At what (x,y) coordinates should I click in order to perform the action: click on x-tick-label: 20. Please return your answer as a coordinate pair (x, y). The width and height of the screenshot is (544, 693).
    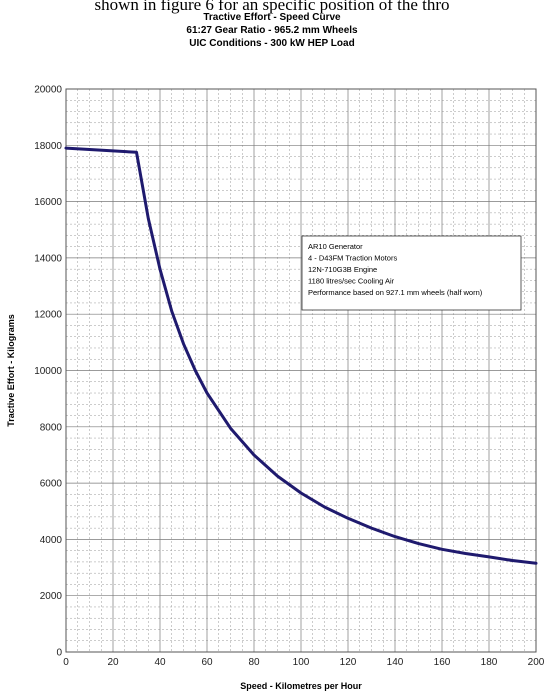
    Looking at the image, I should click on (113, 662).